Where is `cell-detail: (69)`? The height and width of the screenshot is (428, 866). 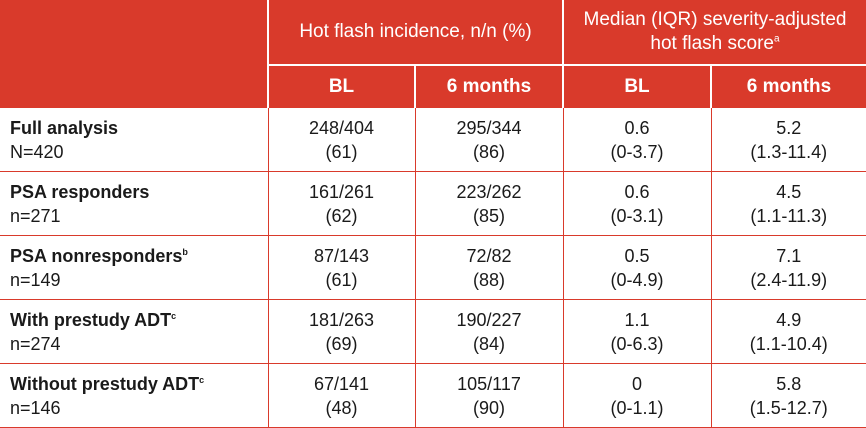
cell-detail: (69) is located at coordinates (341, 343).